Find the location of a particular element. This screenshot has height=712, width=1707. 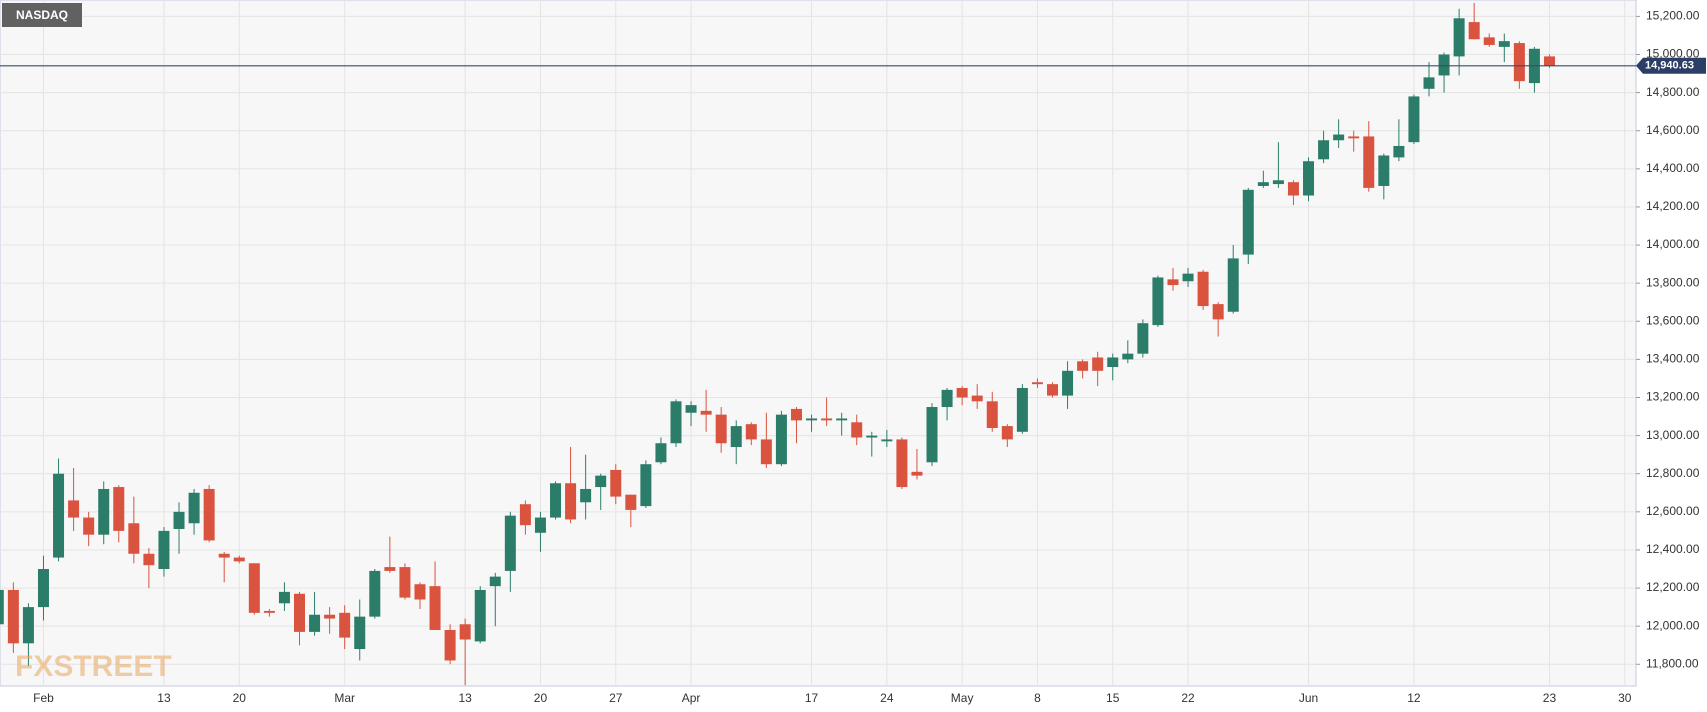

y-tick-label: 11,800.00 is located at coordinates (1672, 663).